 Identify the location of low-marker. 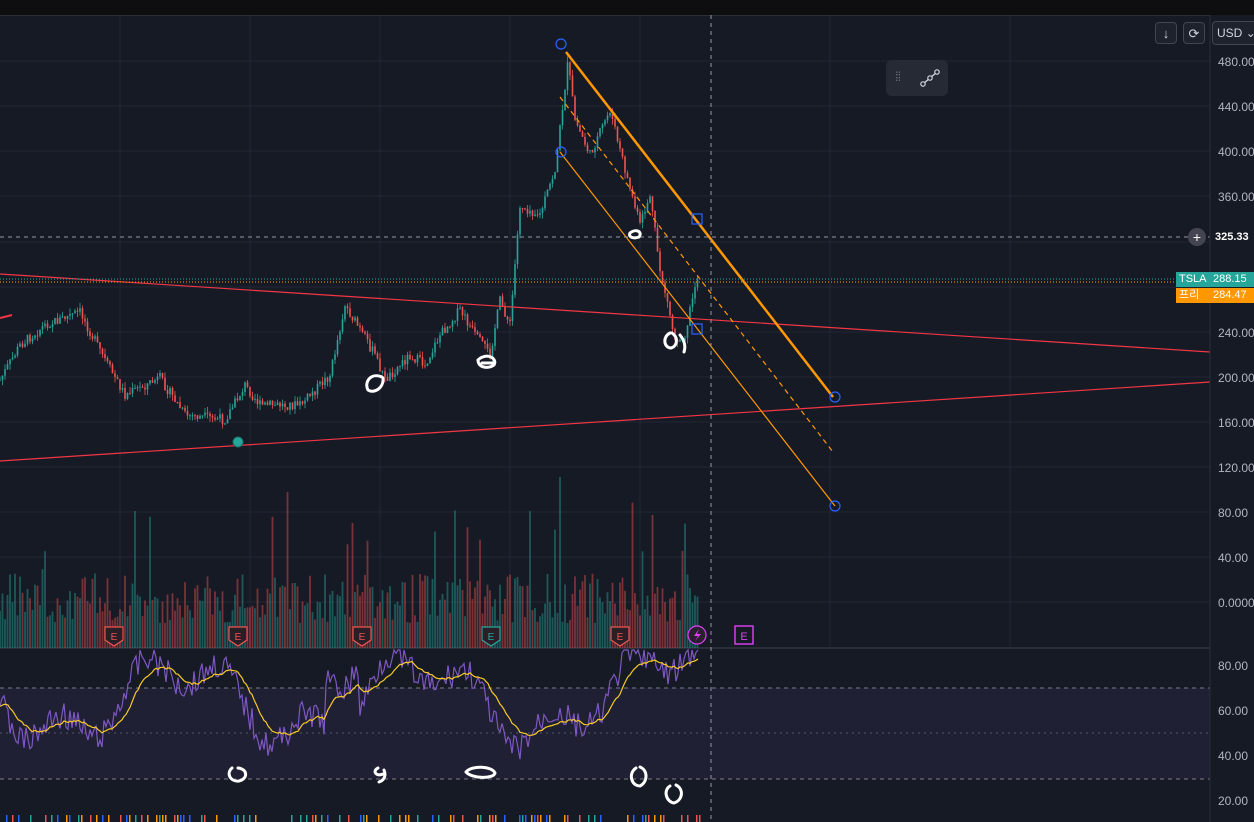
(238, 442).